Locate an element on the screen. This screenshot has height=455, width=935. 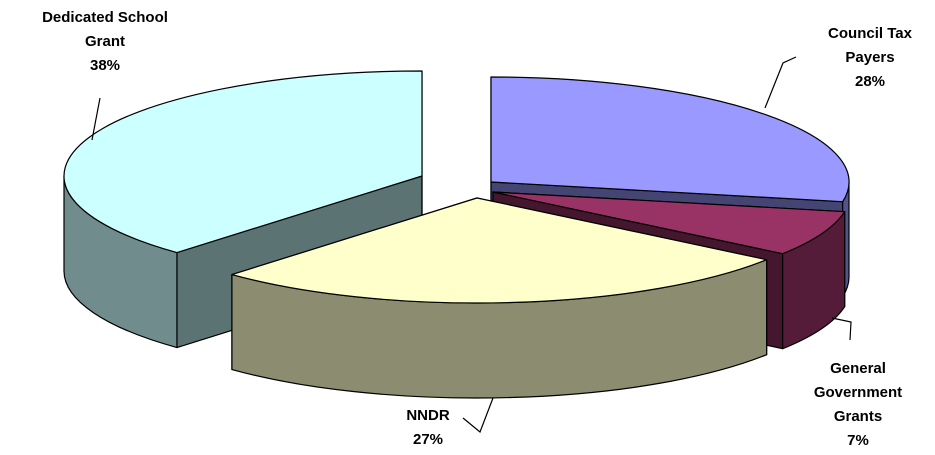
leader-line-school-grant is located at coordinates (96, 119).